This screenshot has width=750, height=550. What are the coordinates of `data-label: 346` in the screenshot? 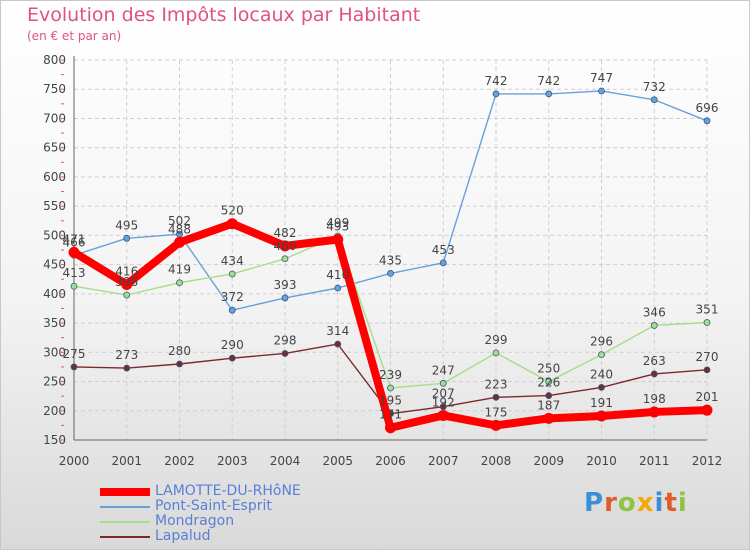 It's located at (654, 312).